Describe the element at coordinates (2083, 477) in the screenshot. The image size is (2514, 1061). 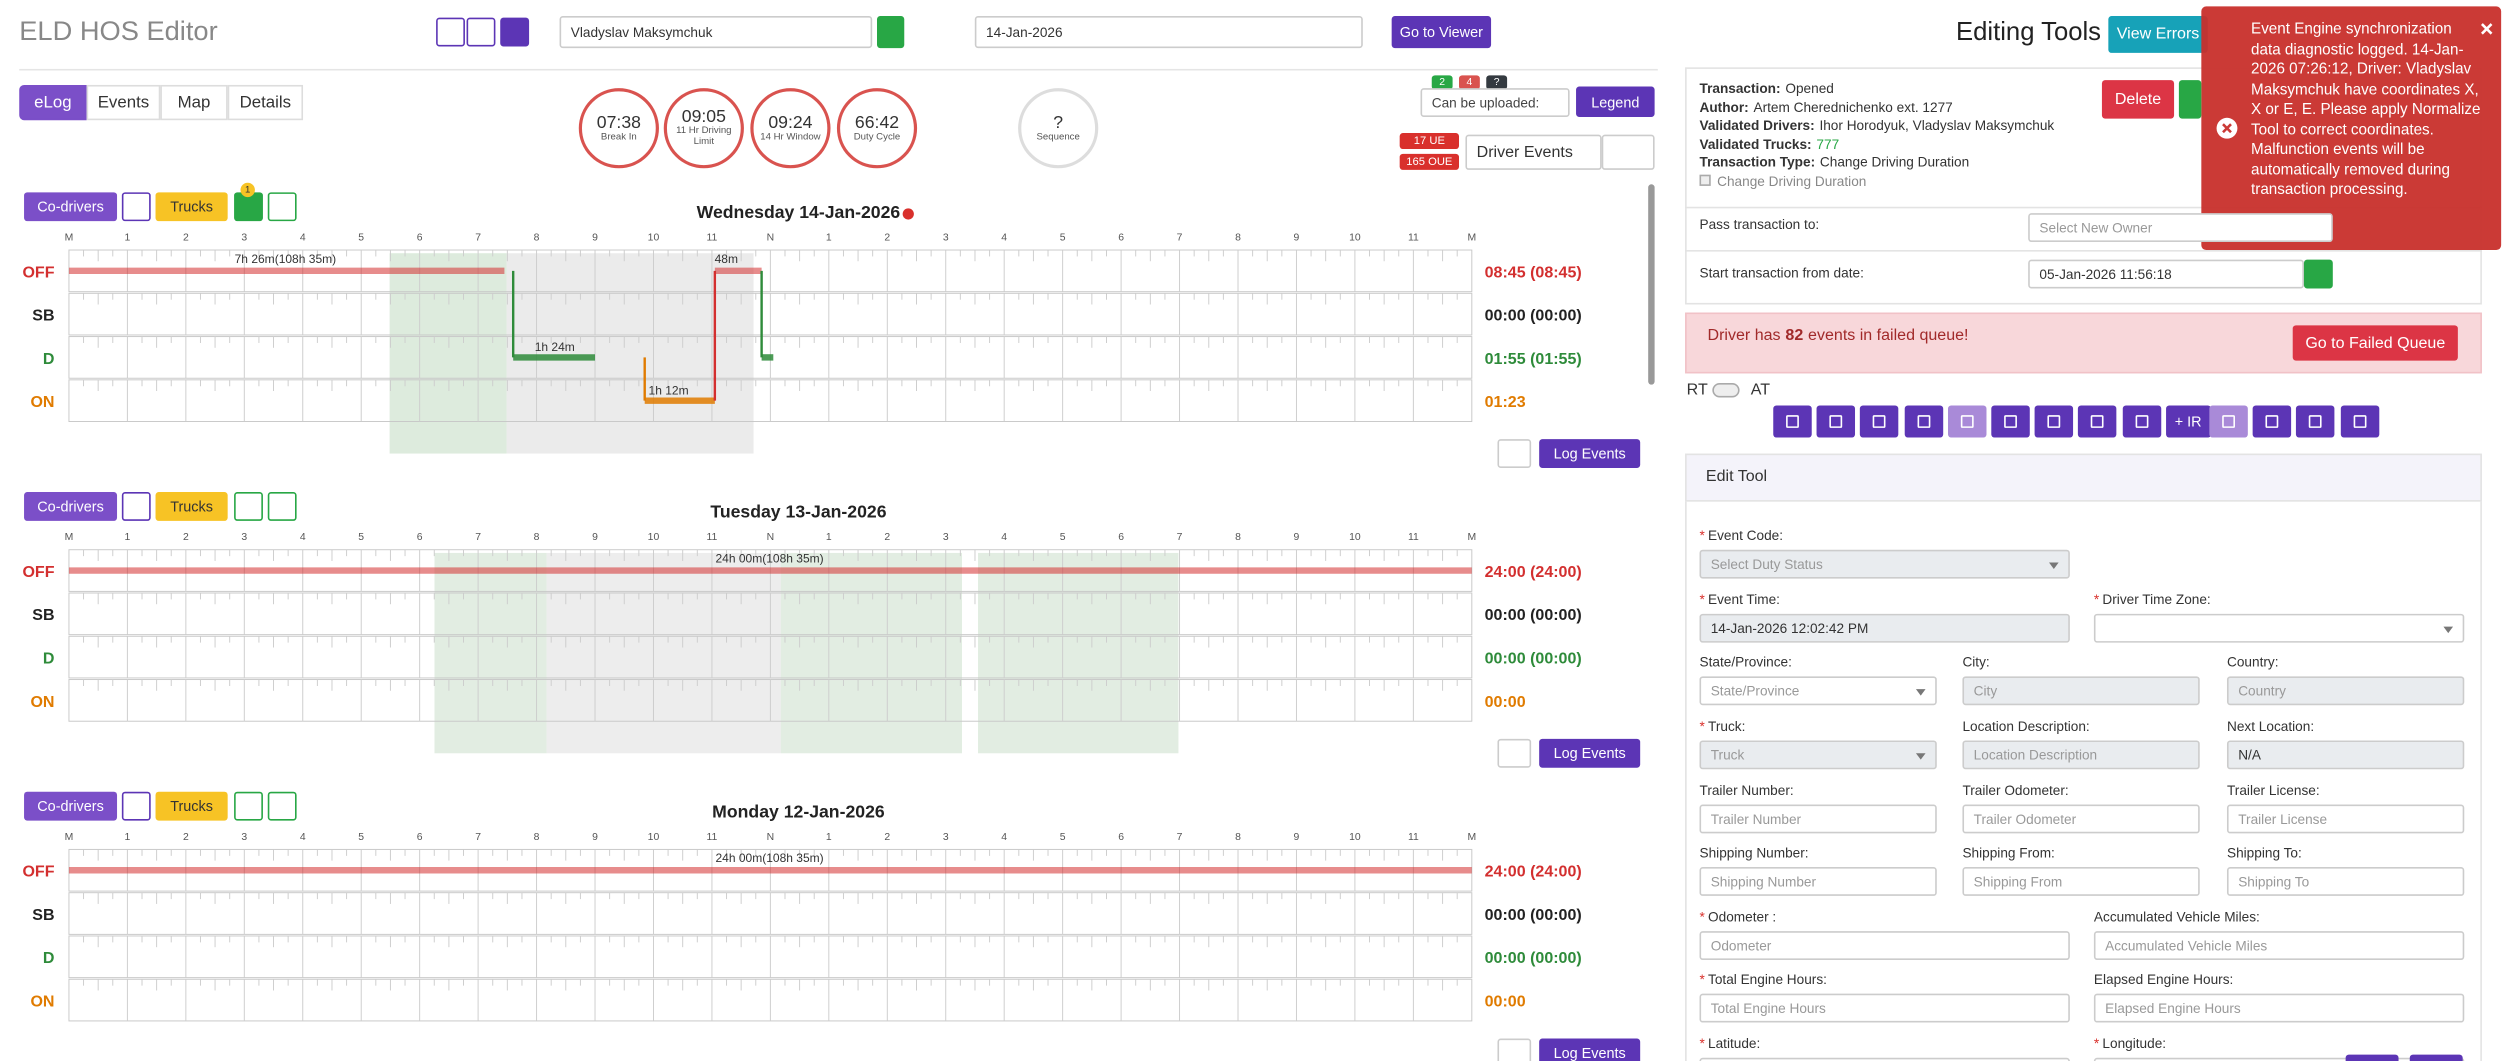
I see `edit-tool-header` at that location.